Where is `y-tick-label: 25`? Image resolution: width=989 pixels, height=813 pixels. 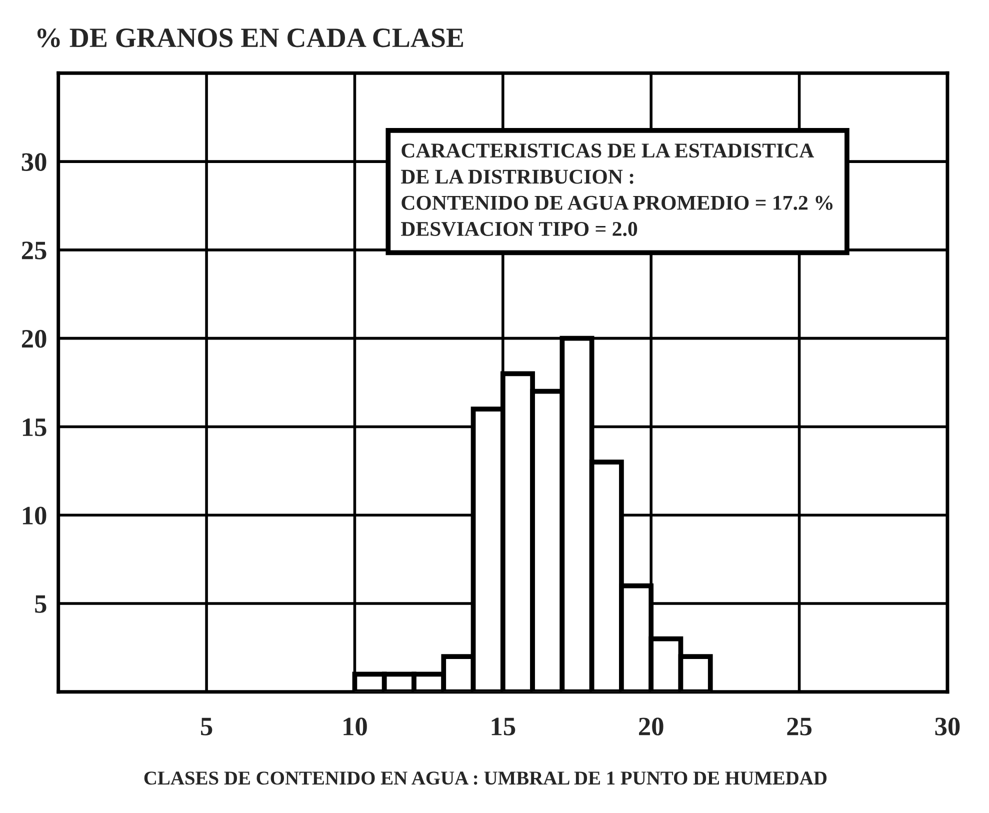 y-tick-label: 25 is located at coordinates (34, 251).